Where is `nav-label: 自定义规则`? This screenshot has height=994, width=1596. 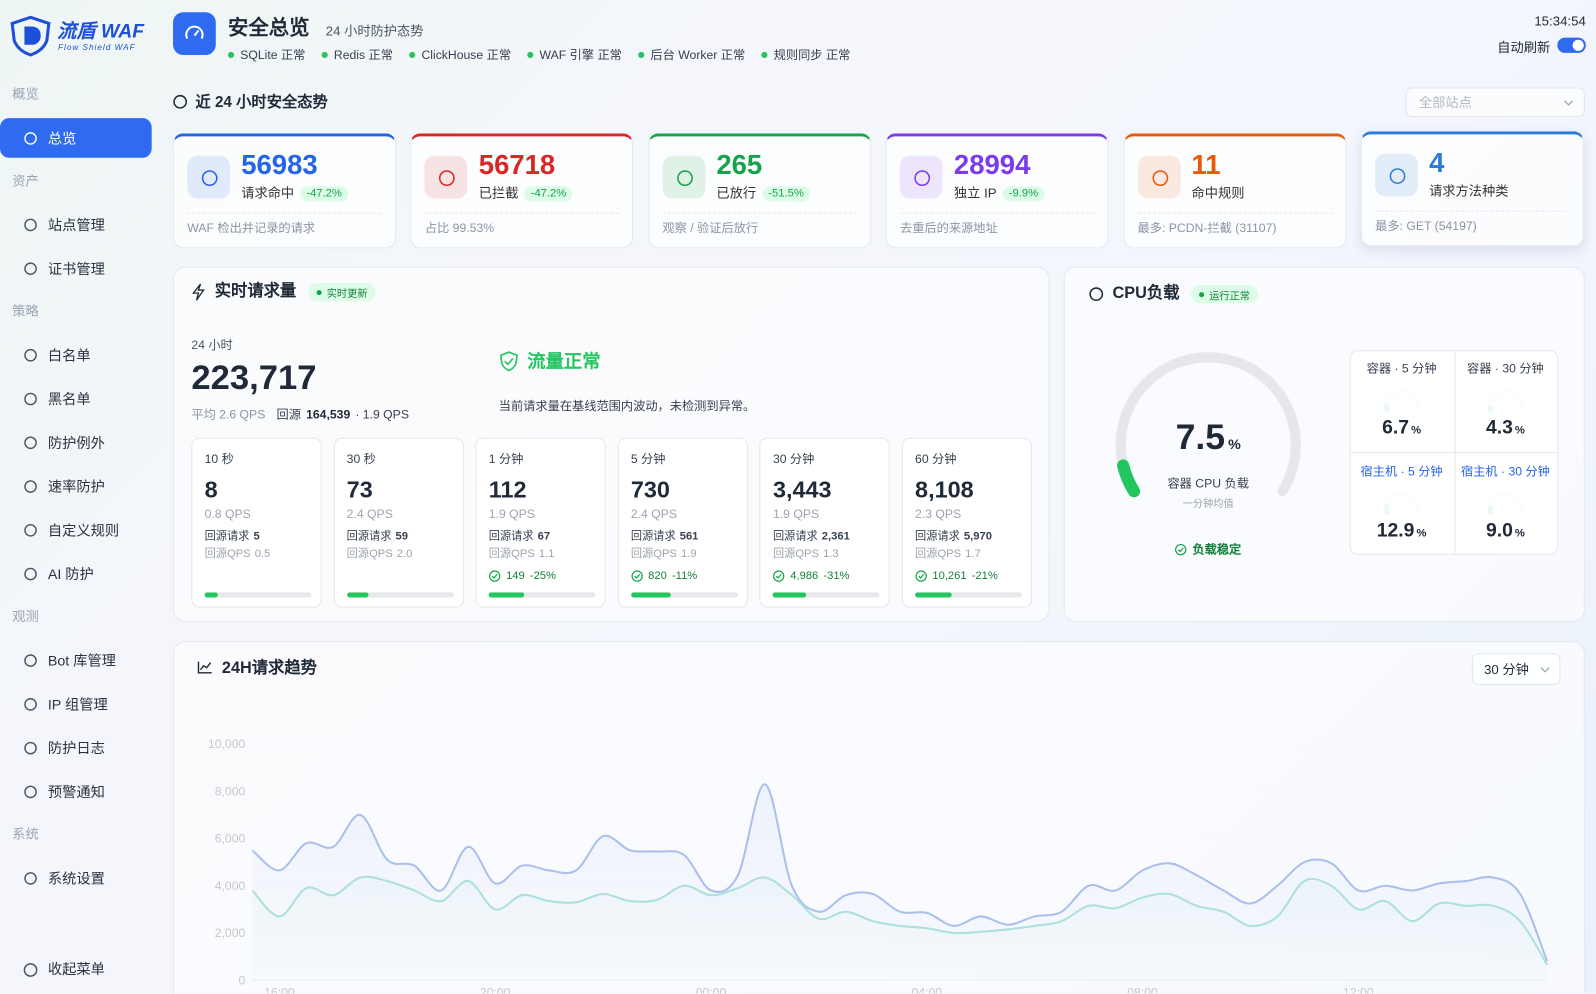 nav-label: 自定义规则 is located at coordinates (83, 529).